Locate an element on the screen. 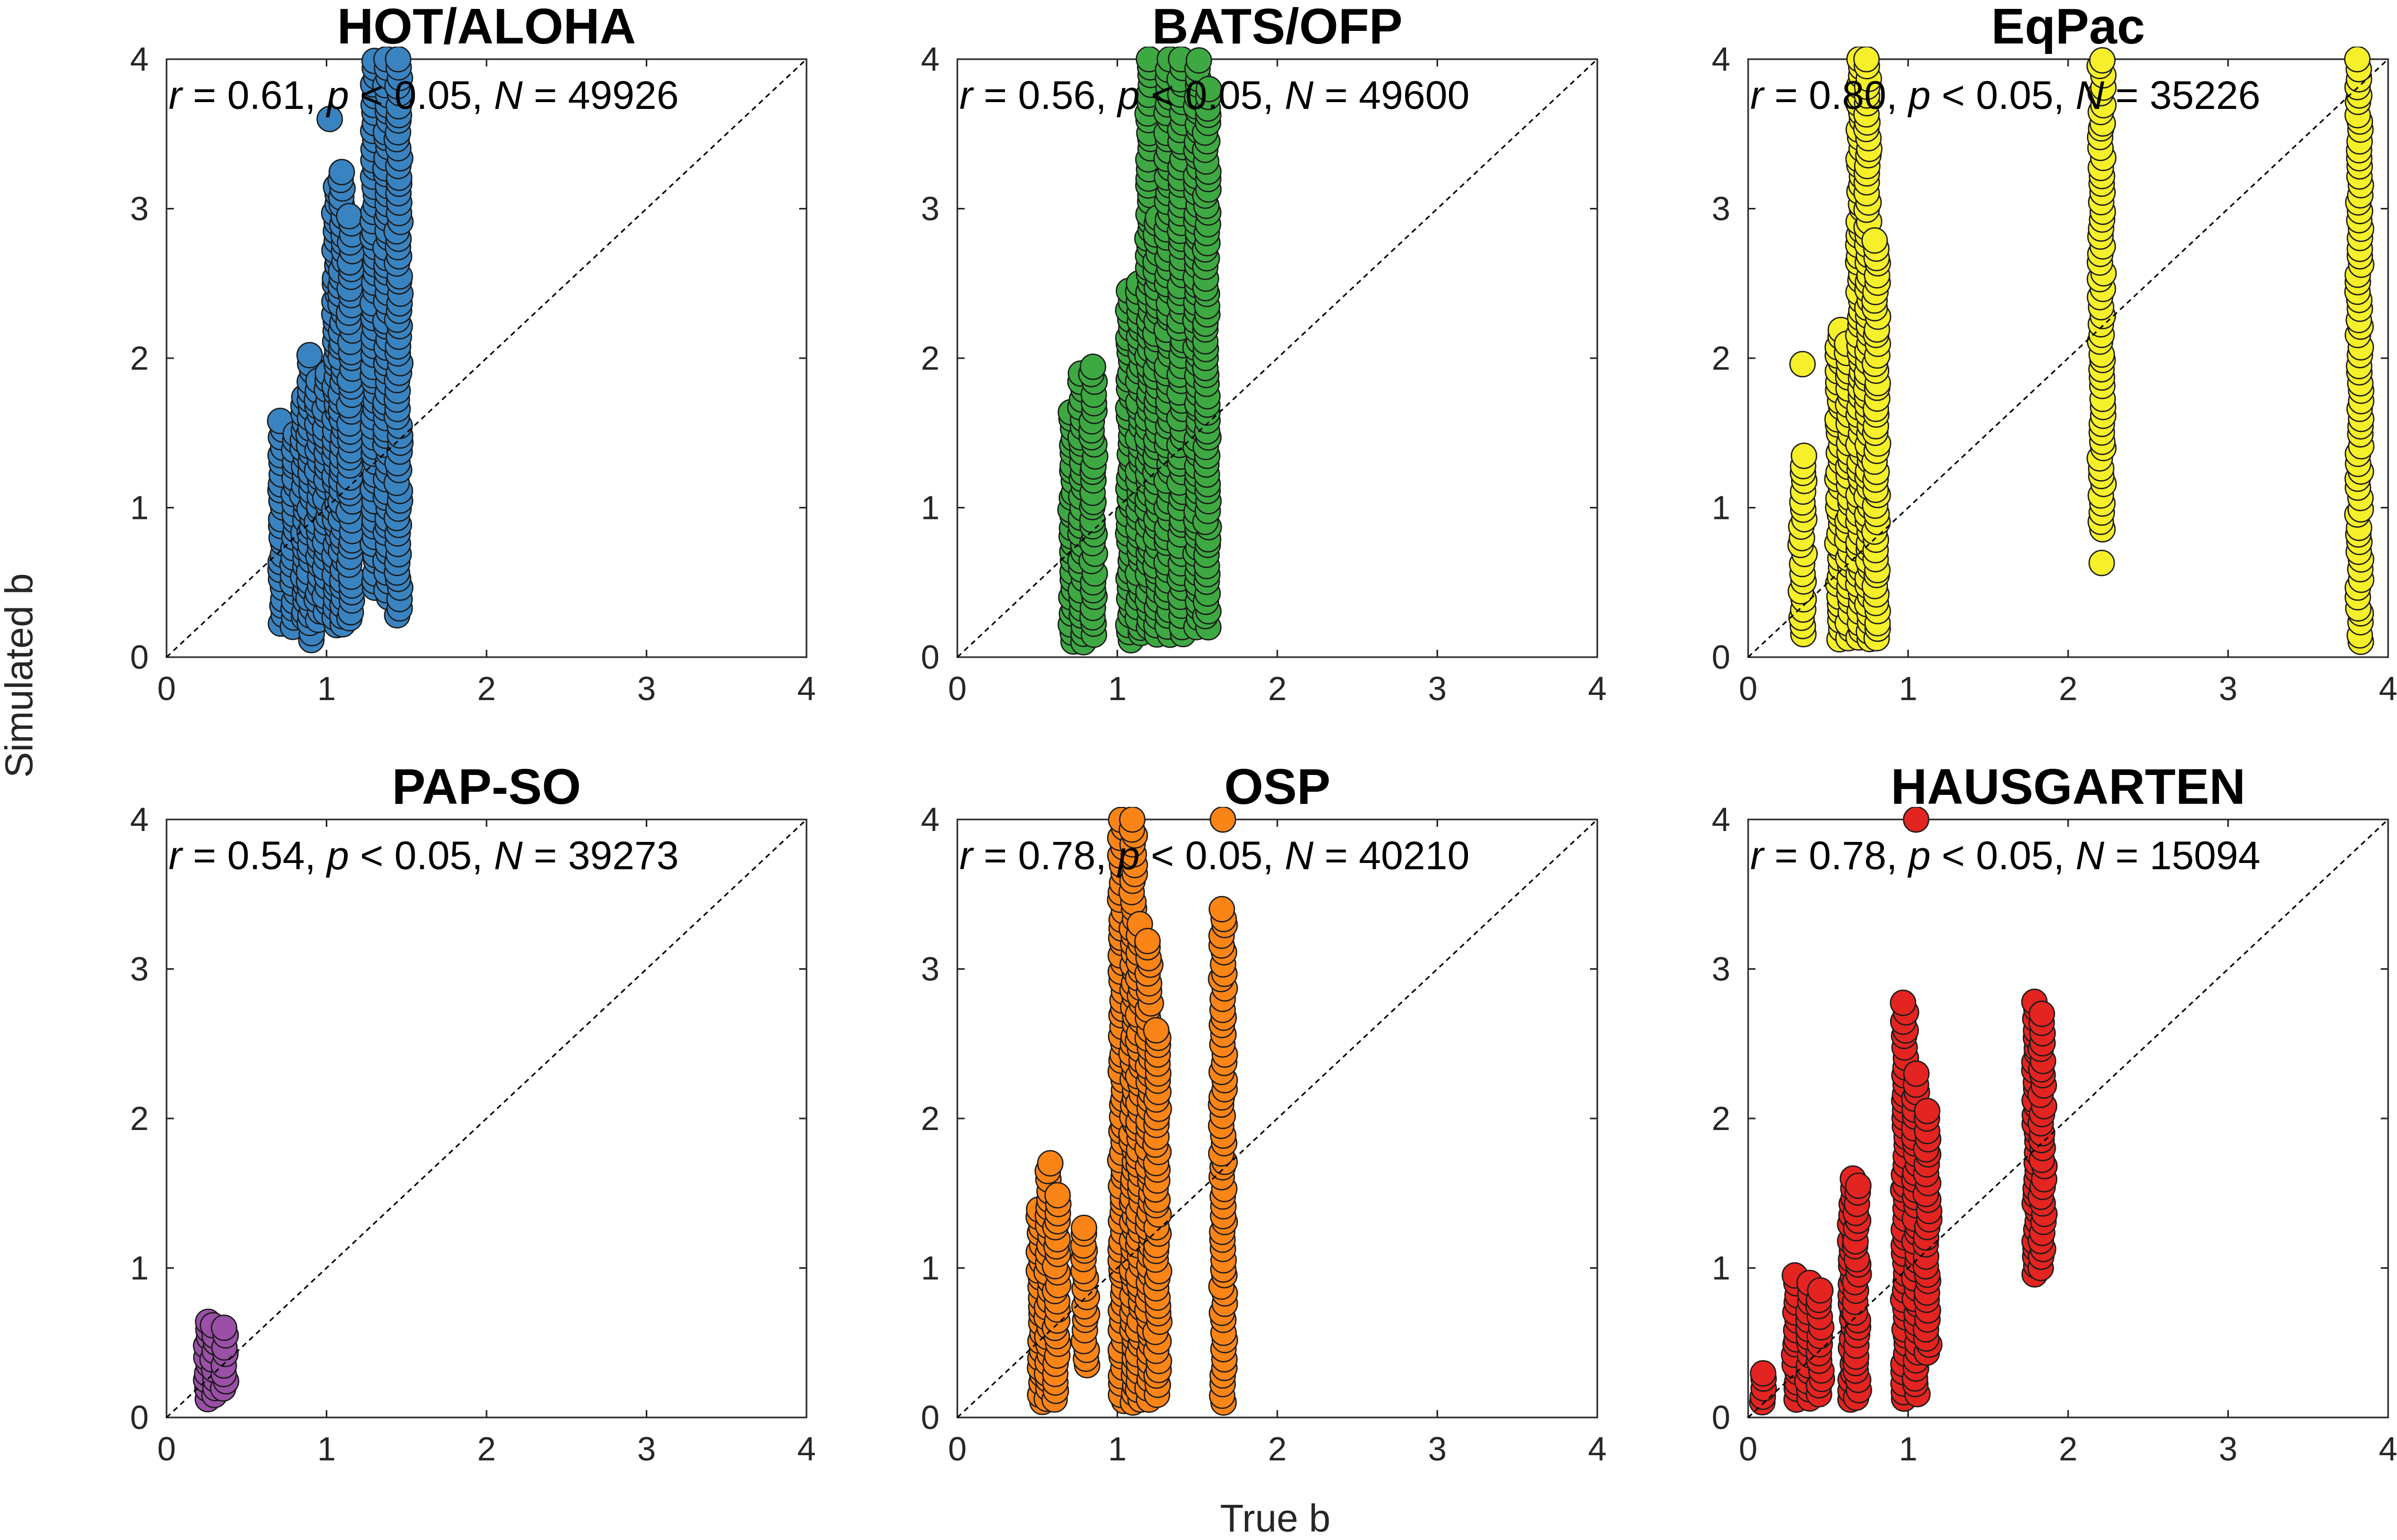 The width and height of the screenshot is (2397, 1540). stat-value: = 49600 is located at coordinates (1391, 95).